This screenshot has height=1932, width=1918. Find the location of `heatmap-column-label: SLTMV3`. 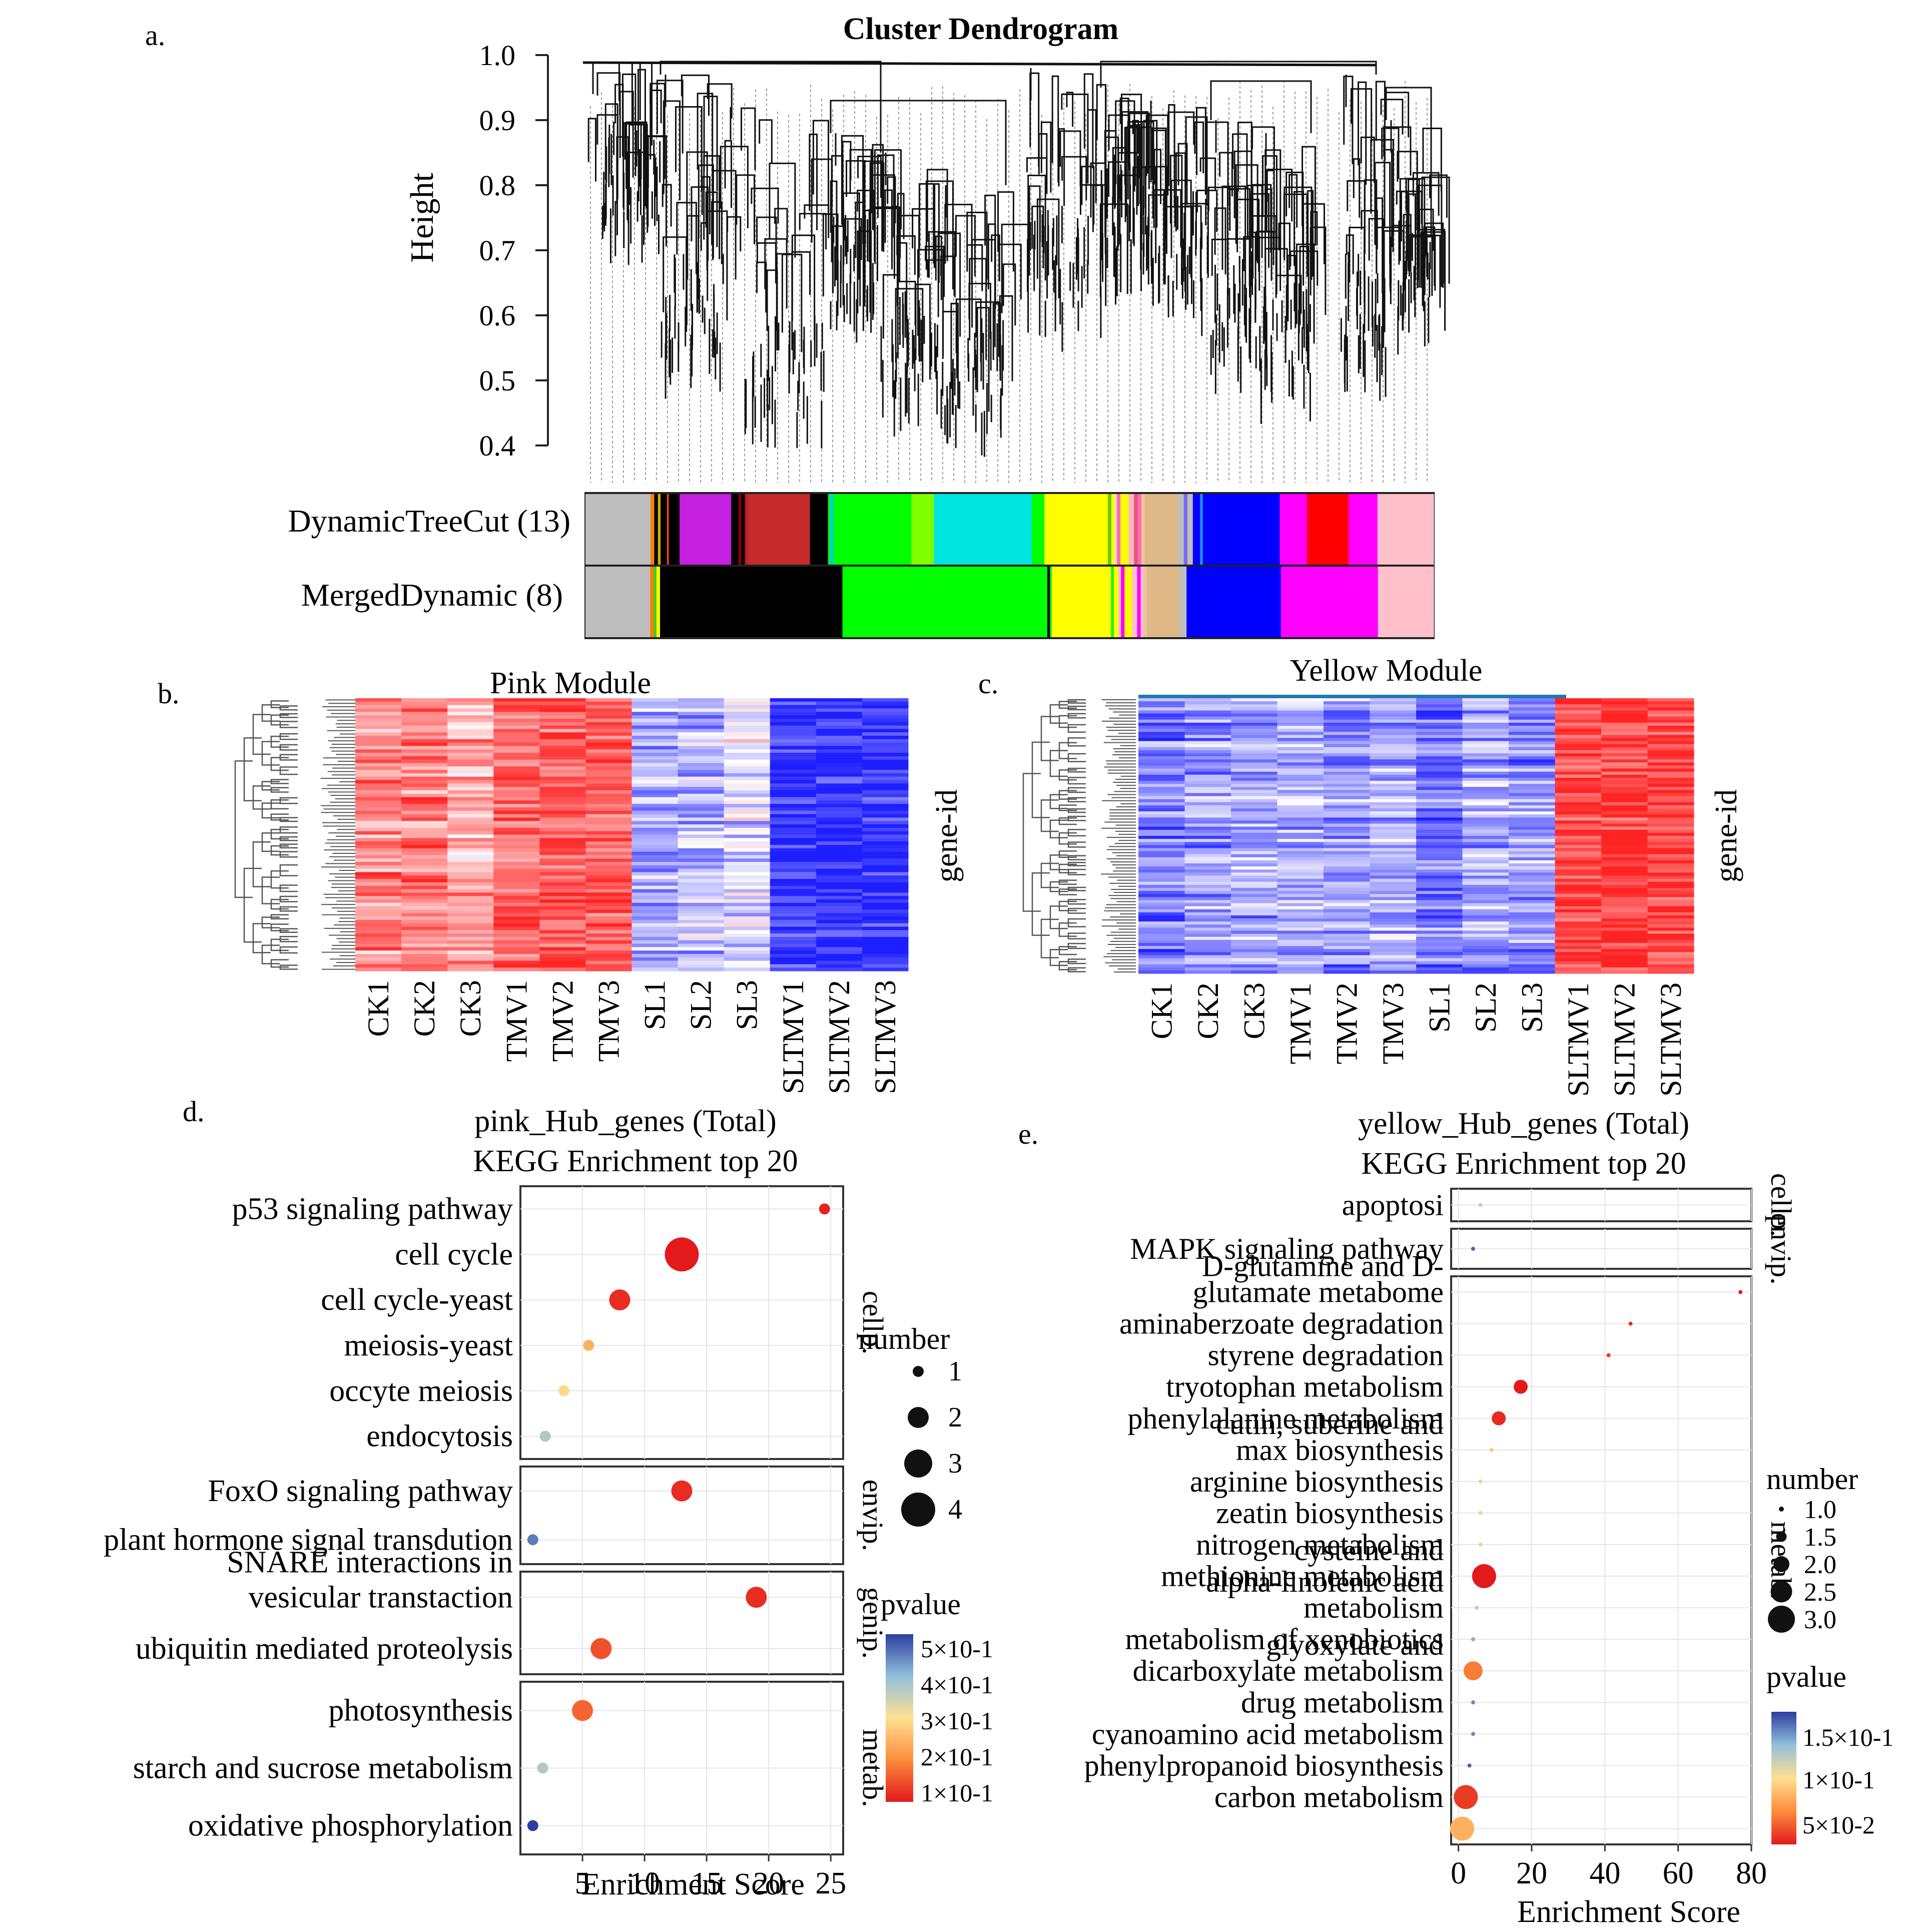

heatmap-column-label: SLTMV3 is located at coordinates (886, 1037).